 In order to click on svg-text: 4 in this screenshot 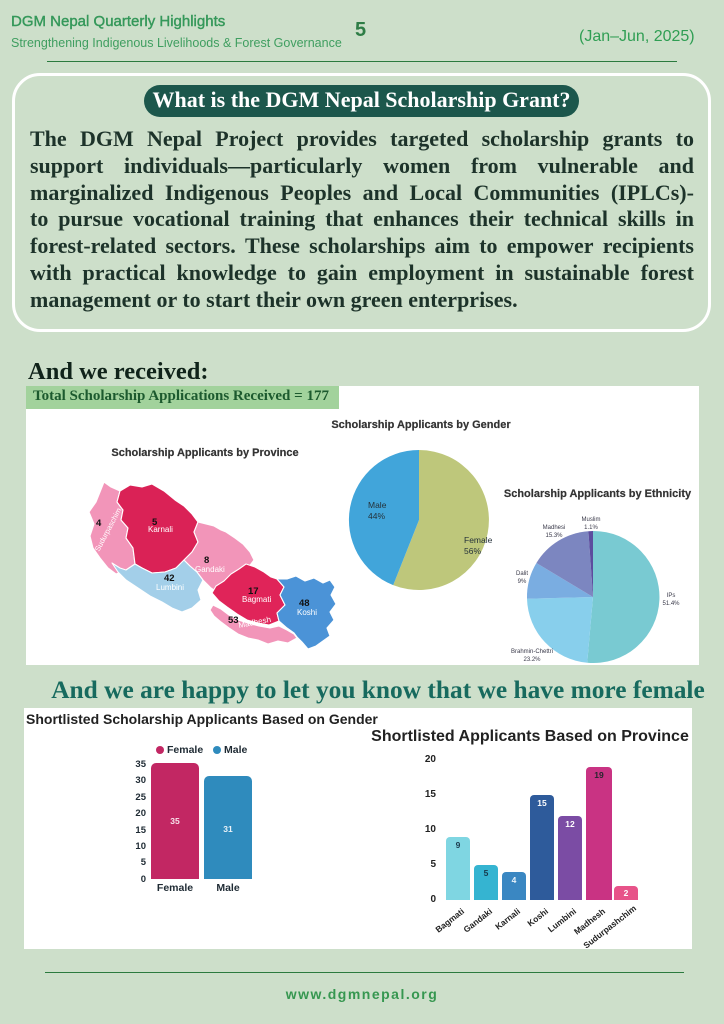, I will do `click(99, 523)`.